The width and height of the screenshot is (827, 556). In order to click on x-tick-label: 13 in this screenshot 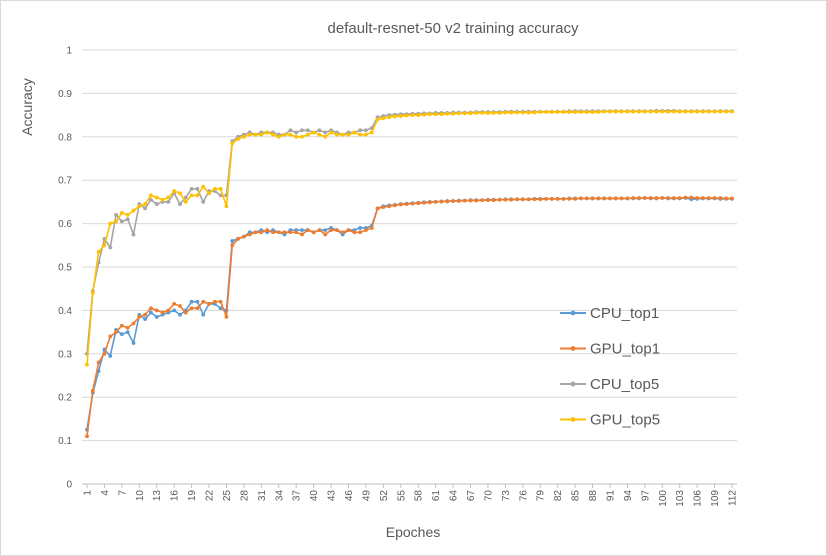, I will do `click(157, 496)`.